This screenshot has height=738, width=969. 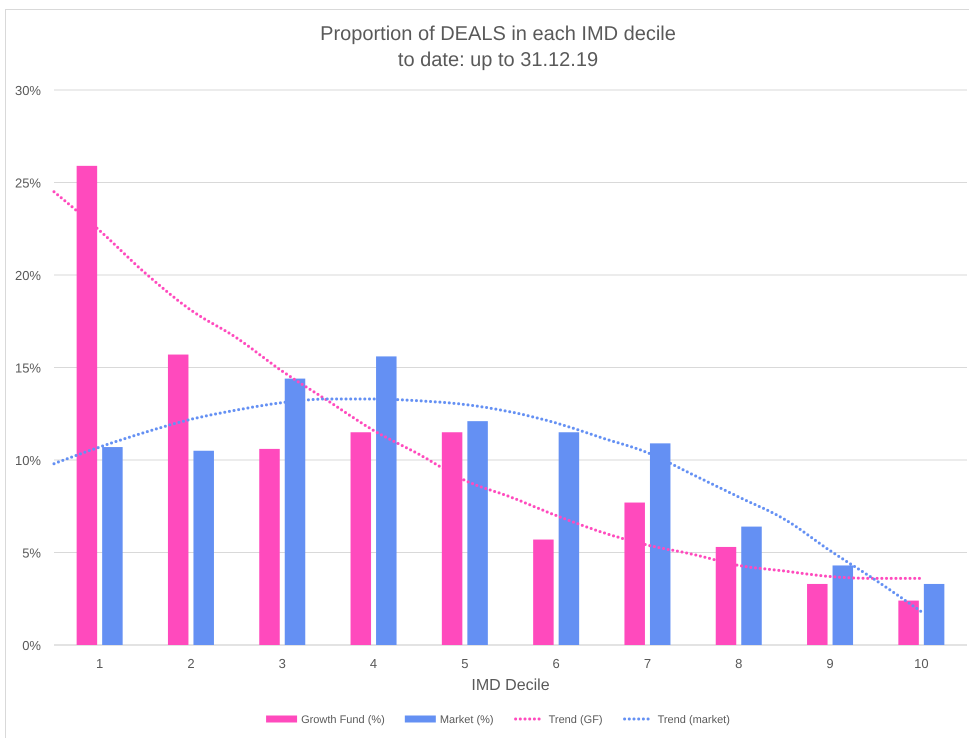 I want to click on y-tick-label: 25%, so click(x=28, y=183).